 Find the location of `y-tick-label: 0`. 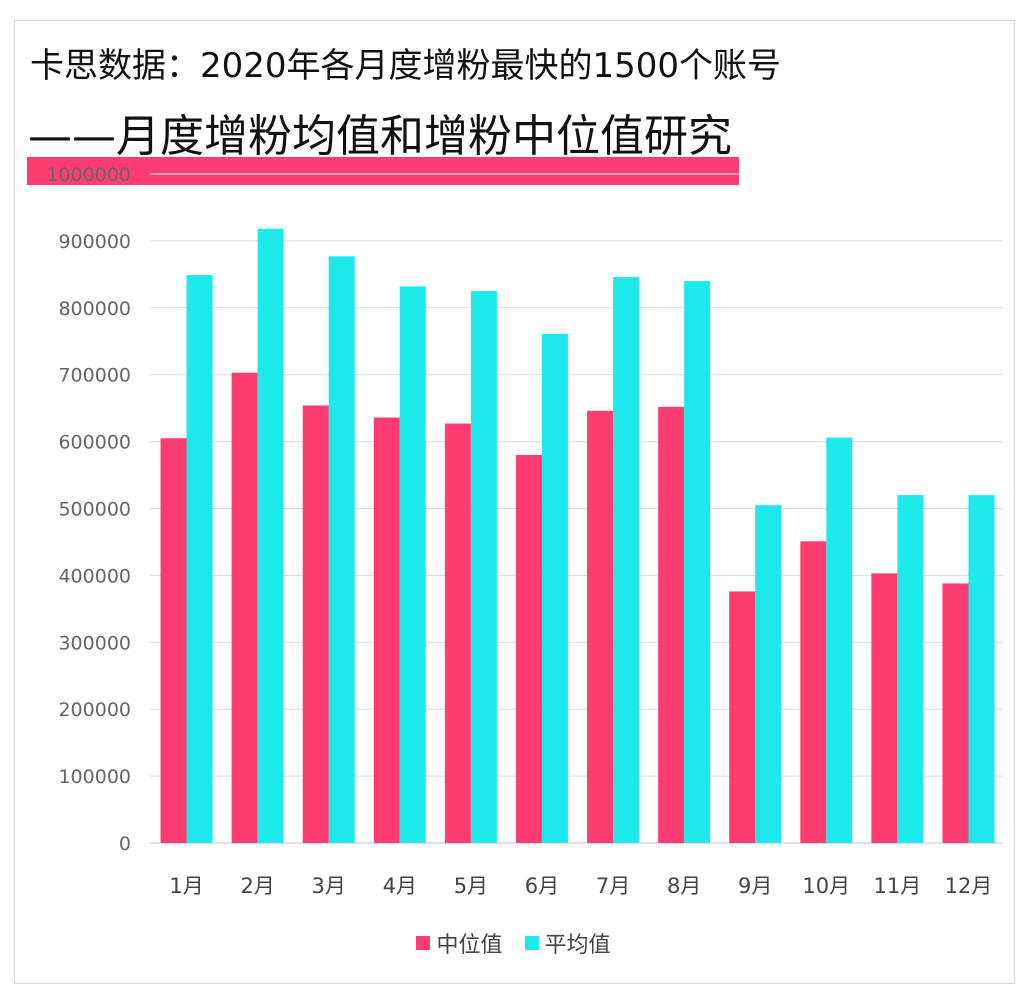

y-tick-label: 0 is located at coordinates (125, 844).